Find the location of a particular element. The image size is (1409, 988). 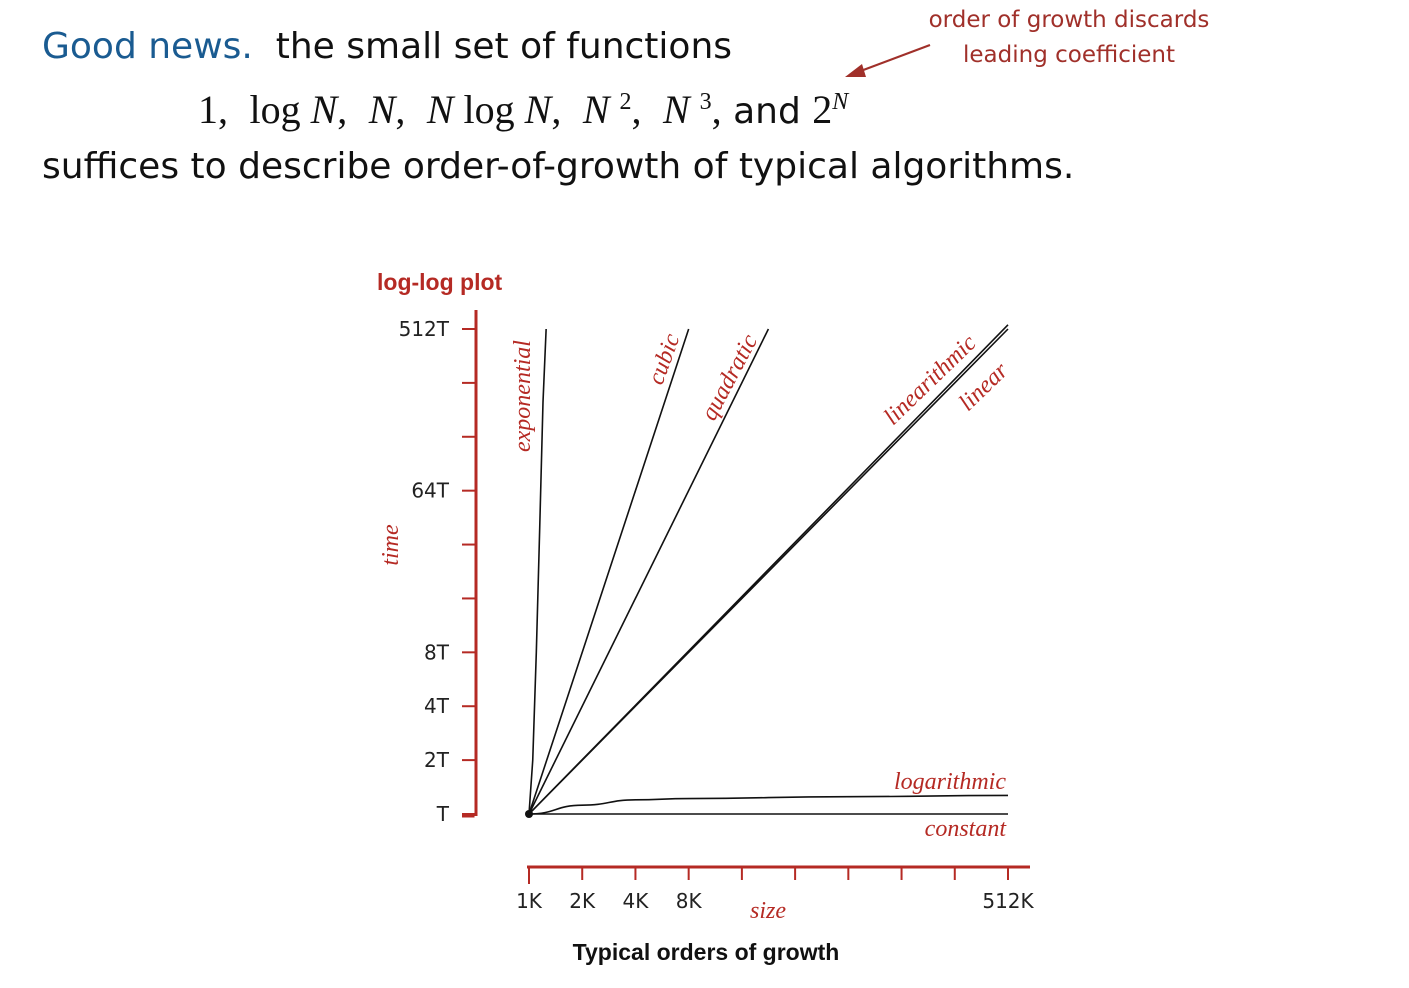

note-line-2: leading coefficient is located at coordinates (1069, 55).